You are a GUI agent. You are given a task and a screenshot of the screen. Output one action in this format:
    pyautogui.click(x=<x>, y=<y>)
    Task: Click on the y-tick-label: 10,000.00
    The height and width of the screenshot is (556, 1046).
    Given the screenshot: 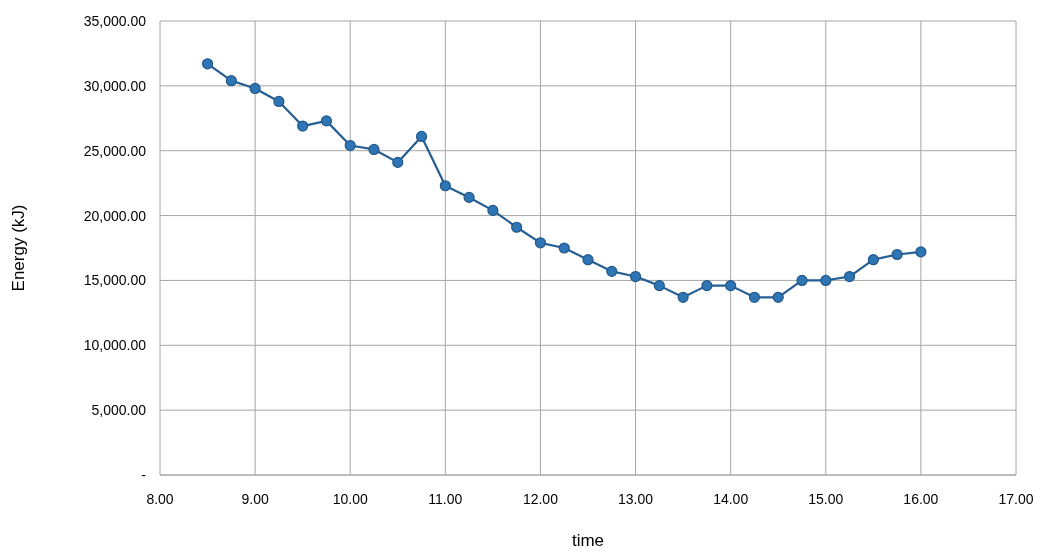 What is the action you would take?
    pyautogui.click(x=115, y=345)
    